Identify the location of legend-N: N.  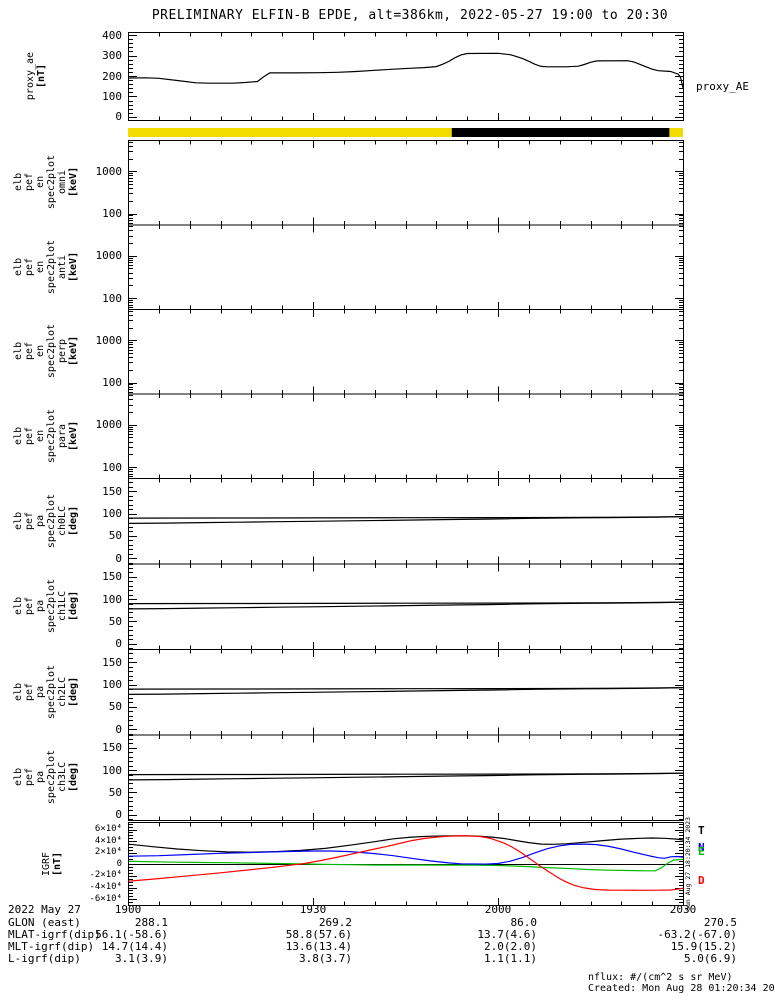
(701, 847).